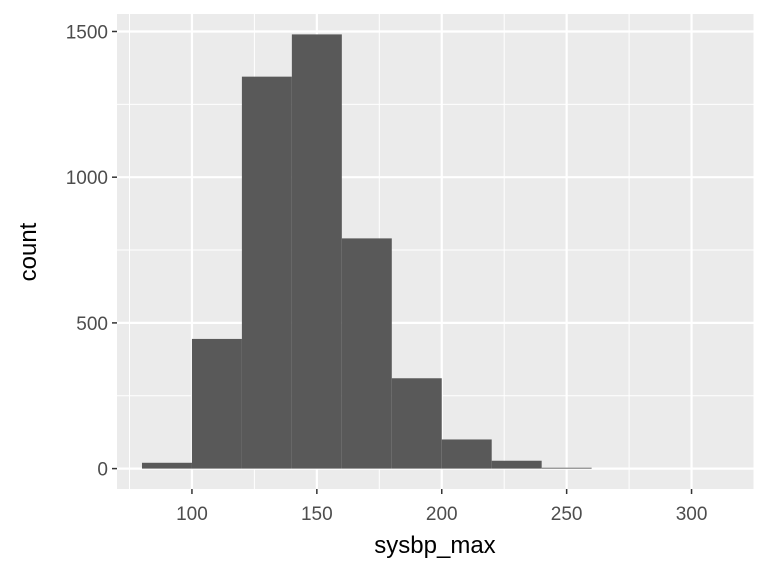 This screenshot has height=576, width=768. I want to click on y-tick-label: 1000, so click(87, 178).